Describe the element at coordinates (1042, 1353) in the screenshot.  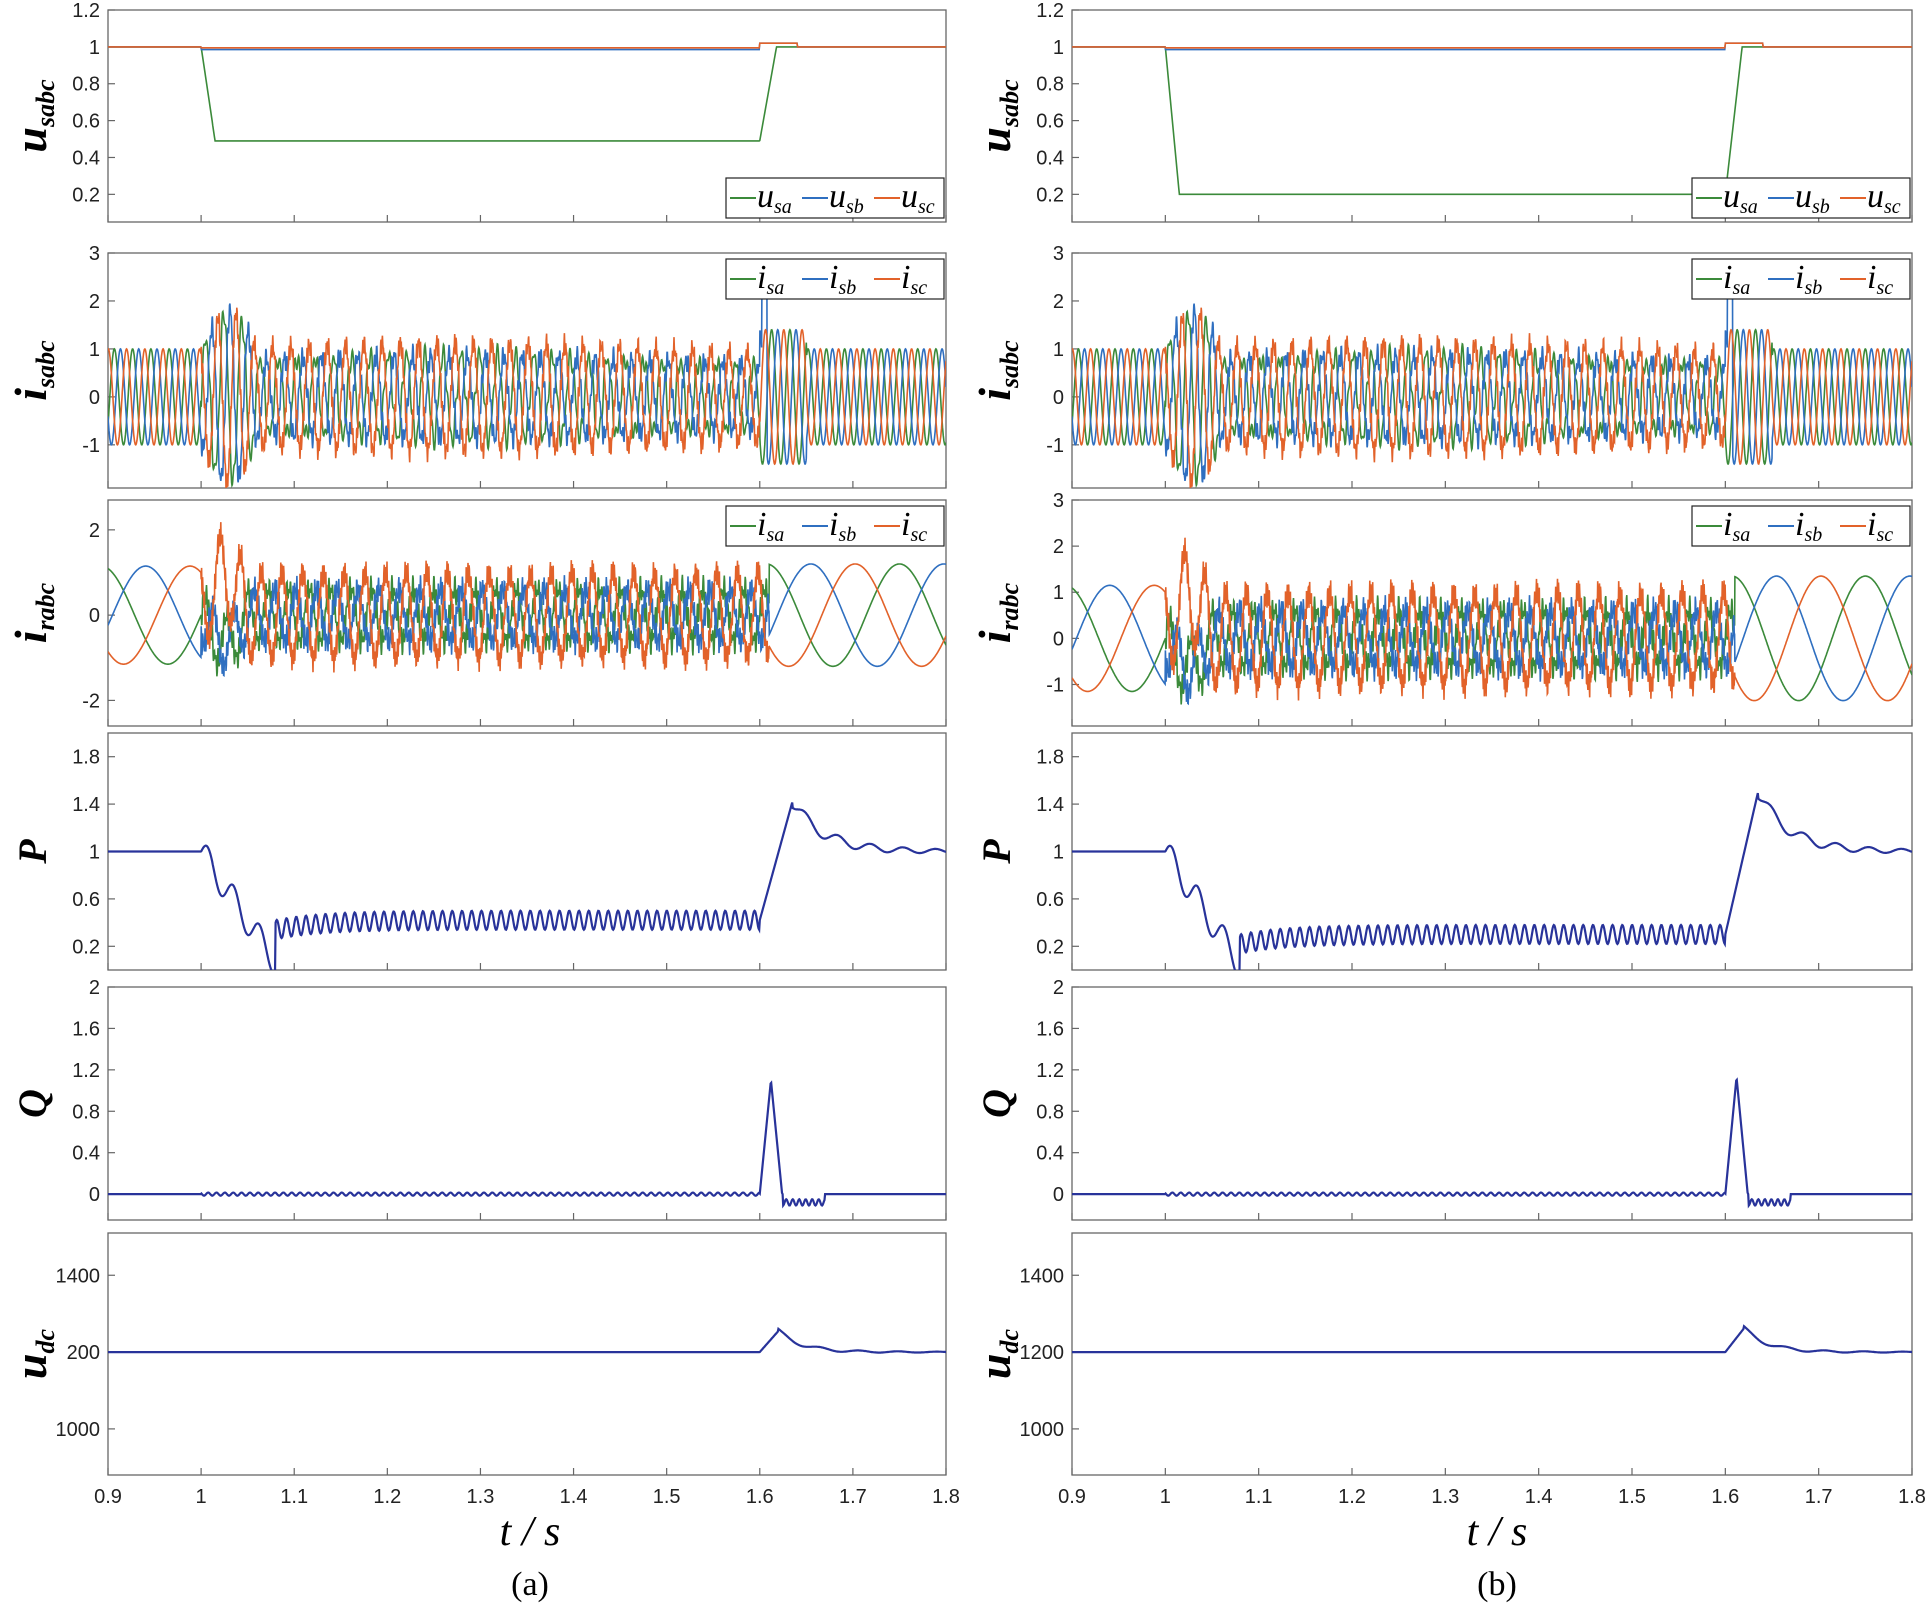
I see `y-tick-label: 1200` at that location.